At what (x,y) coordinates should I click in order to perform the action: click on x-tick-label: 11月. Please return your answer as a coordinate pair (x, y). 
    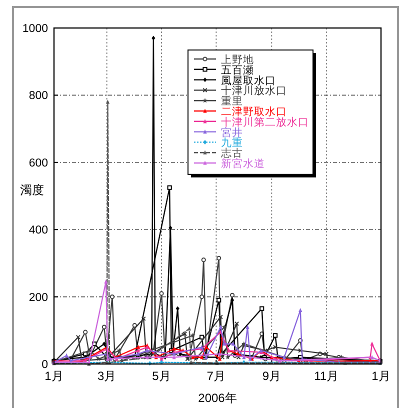
    Looking at the image, I should click on (326, 376).